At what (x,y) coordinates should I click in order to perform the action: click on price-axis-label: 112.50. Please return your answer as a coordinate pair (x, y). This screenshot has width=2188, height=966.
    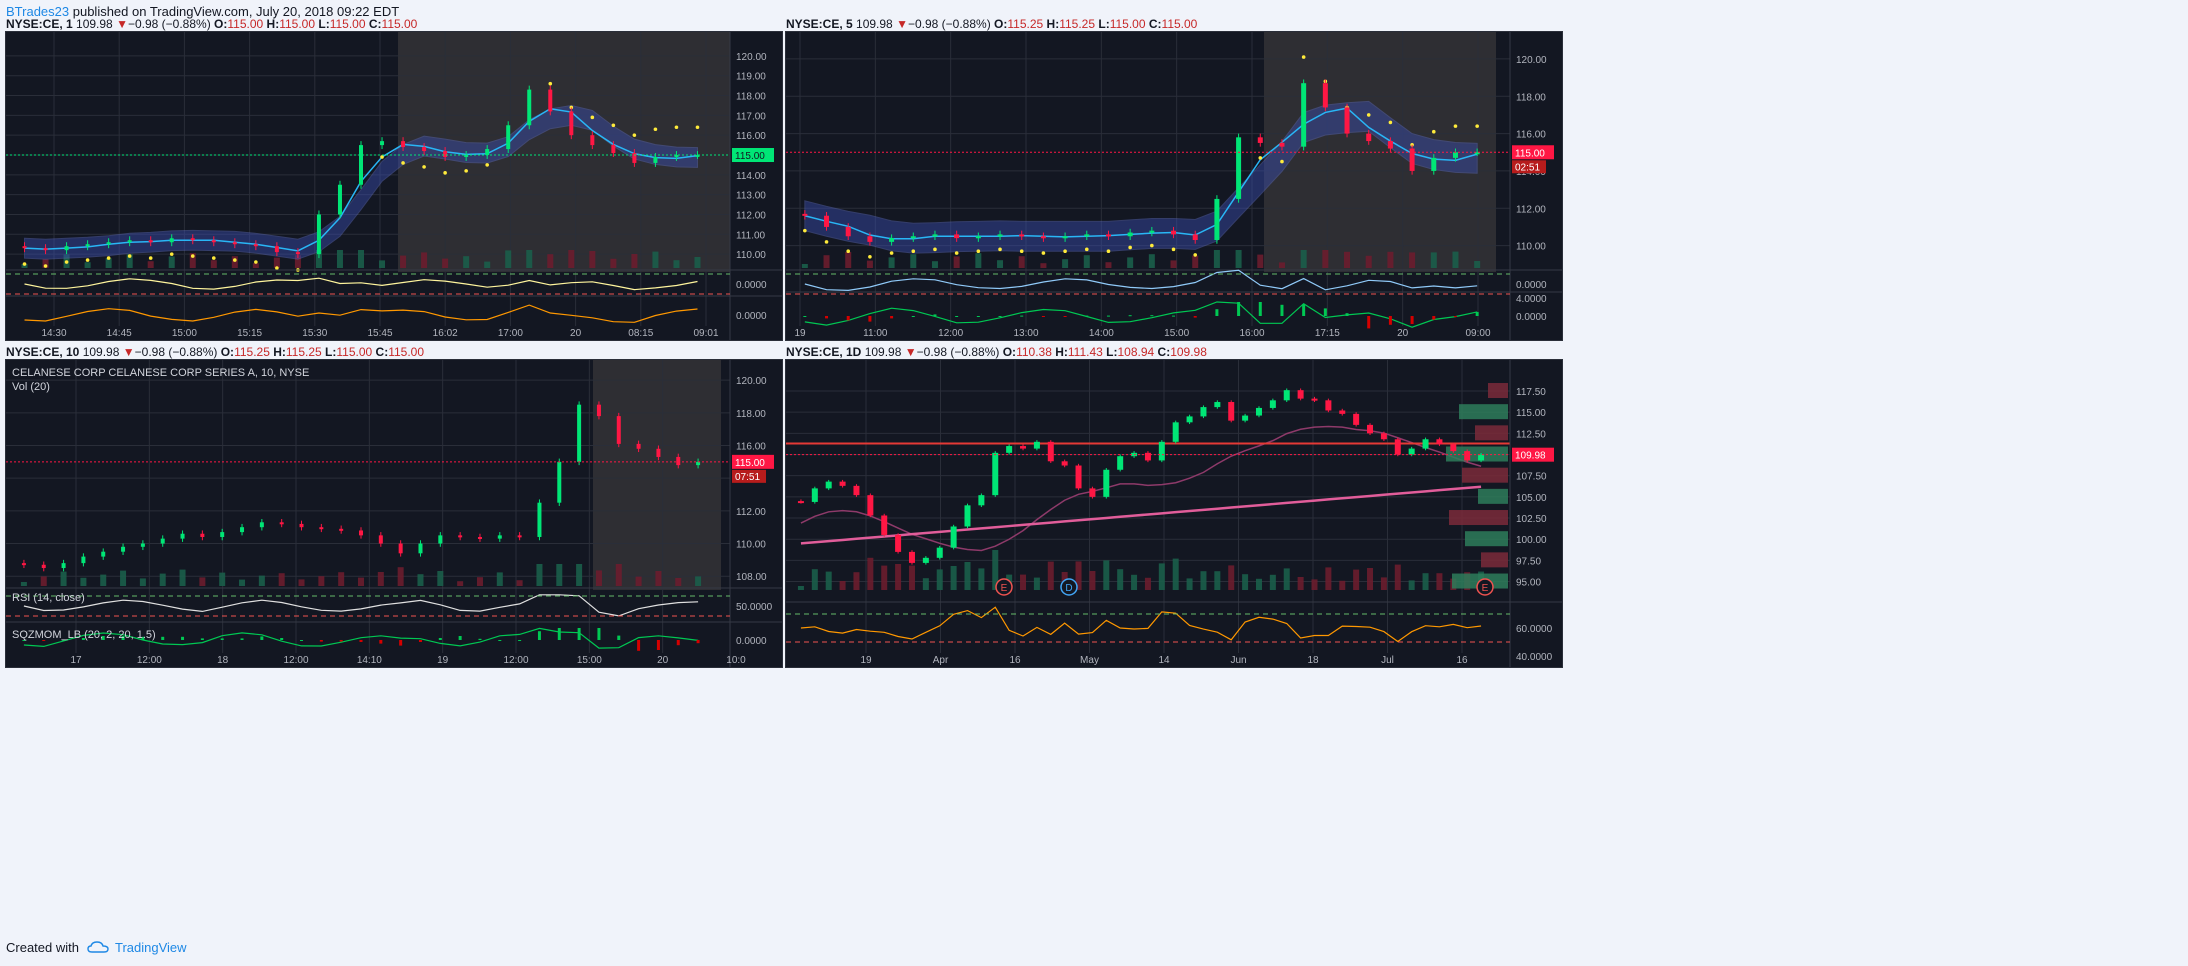
    Looking at the image, I should click on (1531, 434).